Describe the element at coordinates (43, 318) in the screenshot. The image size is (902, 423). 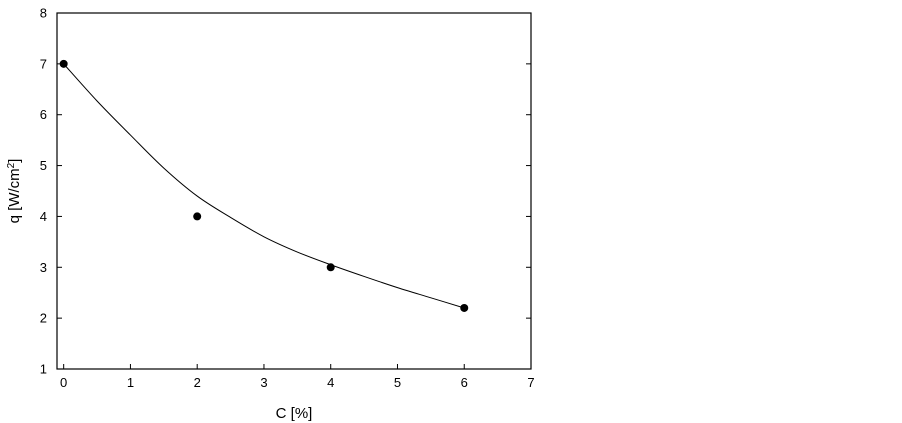
I see `y-tick-label: 2` at that location.